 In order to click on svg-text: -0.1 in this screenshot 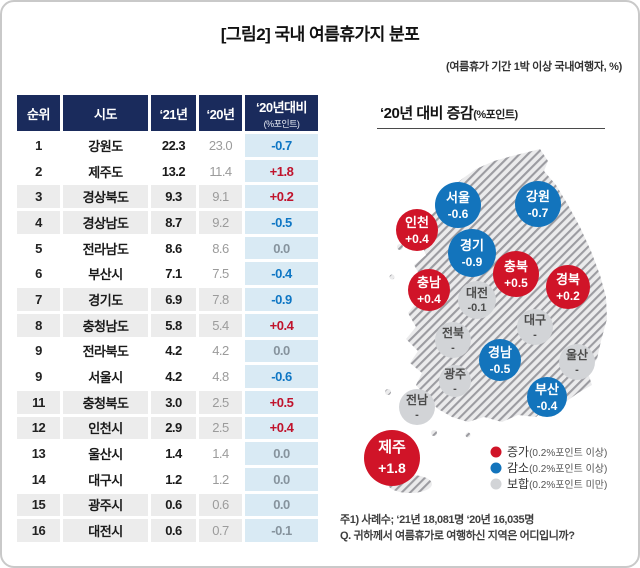, I will do `click(477, 308)`.